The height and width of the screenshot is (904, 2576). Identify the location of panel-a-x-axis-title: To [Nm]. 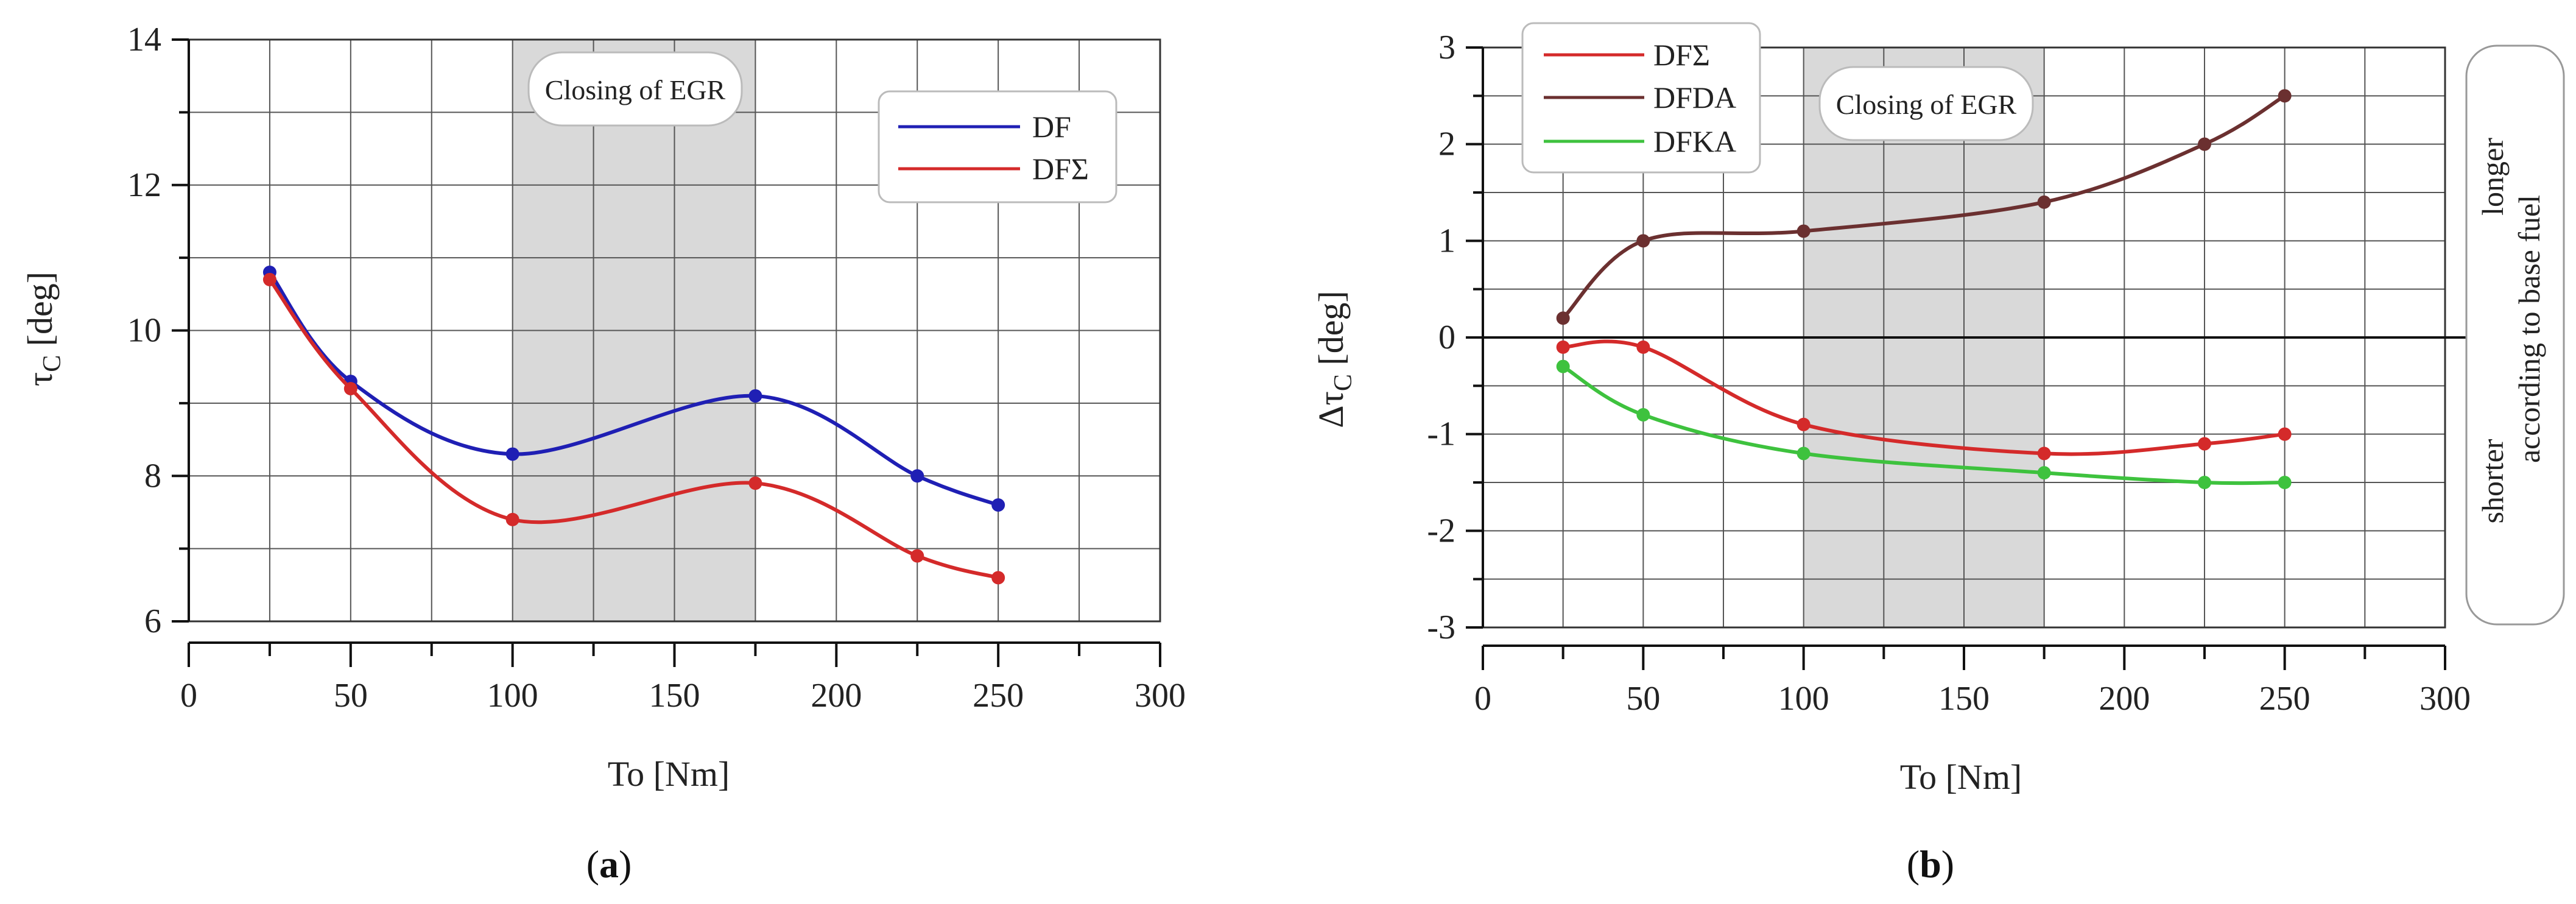
(669, 774).